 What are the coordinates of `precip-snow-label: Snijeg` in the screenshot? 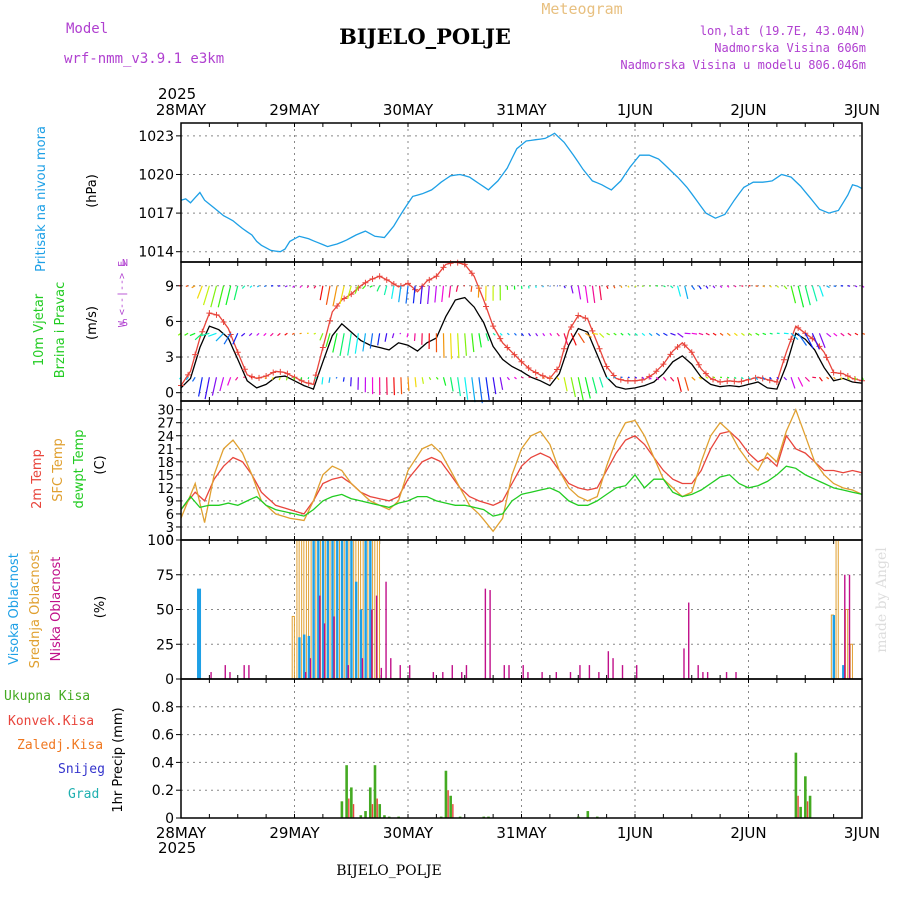 It's located at (81, 769).